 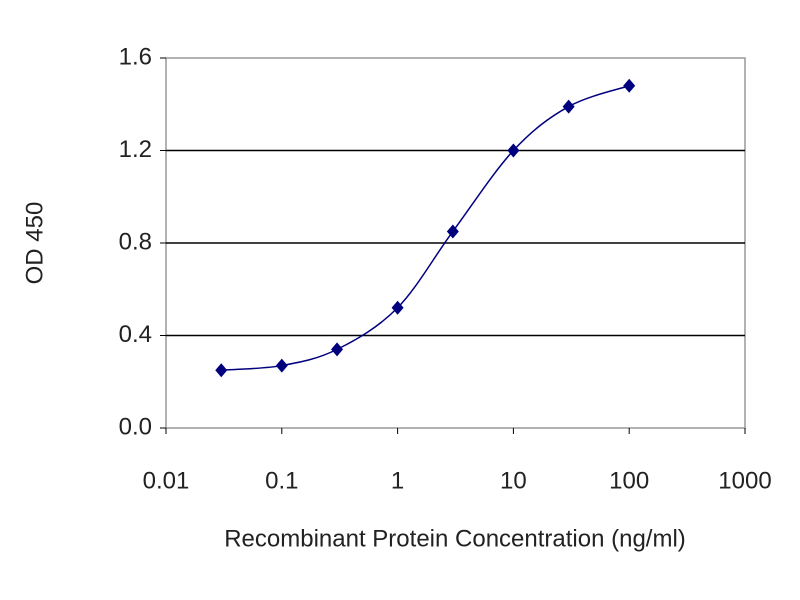 What do you see at coordinates (135, 56) in the screenshot?
I see `y-tick-label: 1.6` at bounding box center [135, 56].